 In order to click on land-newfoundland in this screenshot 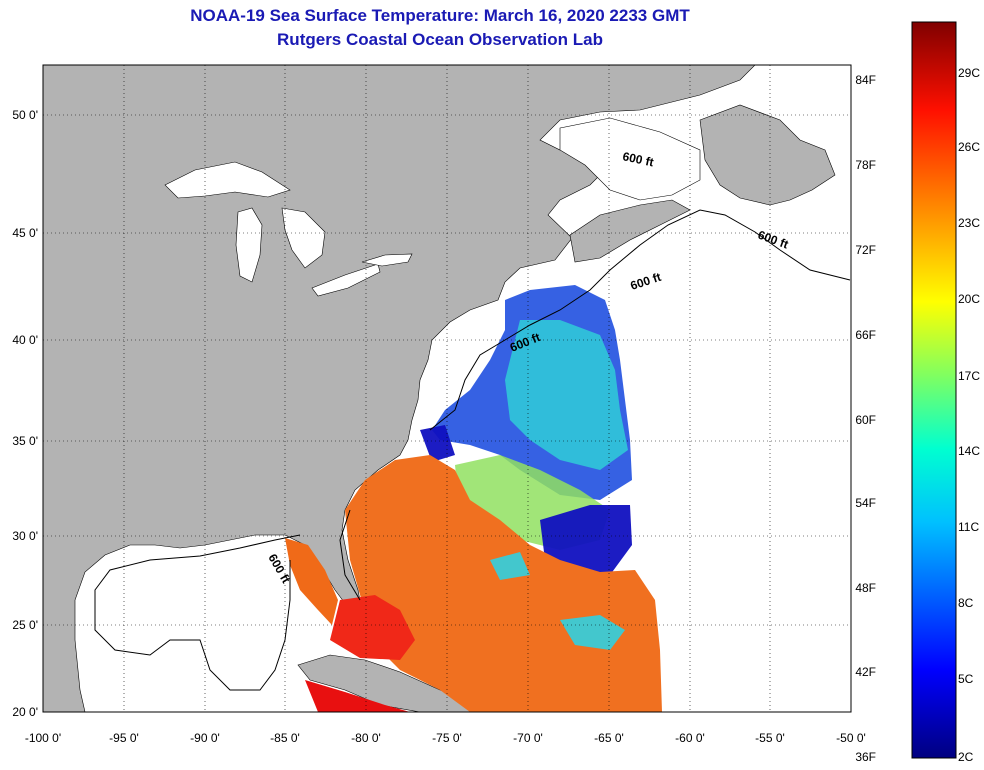, I will do `click(767, 155)`.